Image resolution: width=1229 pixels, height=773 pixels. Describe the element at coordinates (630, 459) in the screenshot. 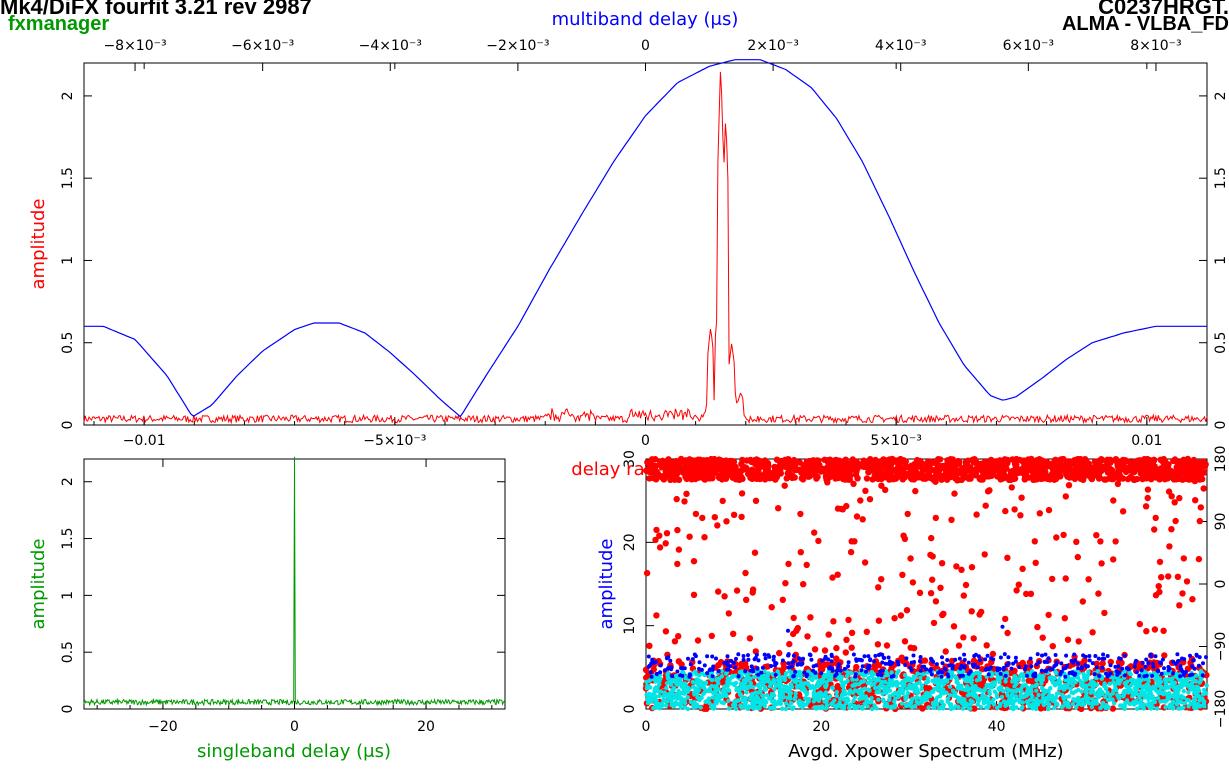

I see `xp-y-tick-label: 30` at that location.